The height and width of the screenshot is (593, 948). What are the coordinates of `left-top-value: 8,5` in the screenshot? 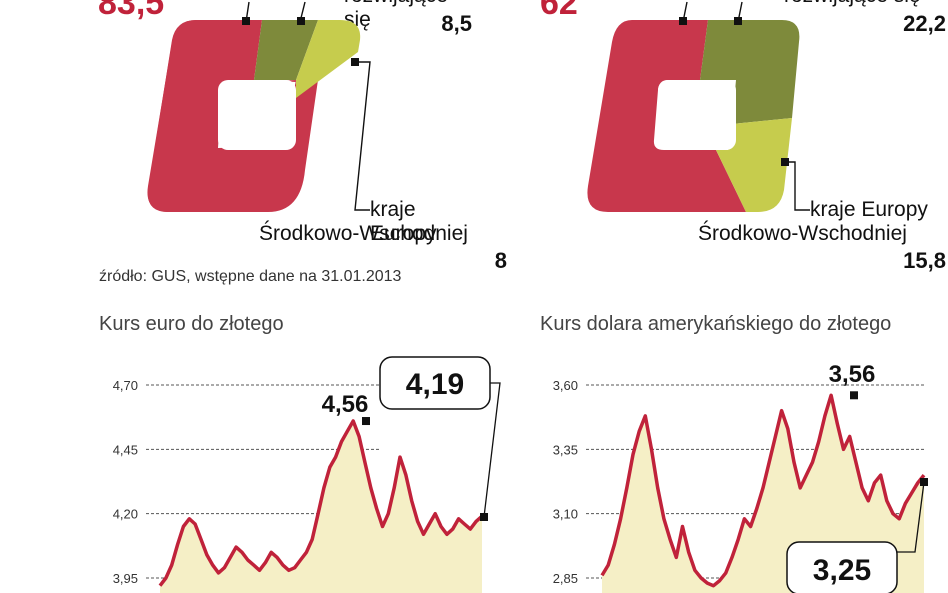 It's located at (456, 23).